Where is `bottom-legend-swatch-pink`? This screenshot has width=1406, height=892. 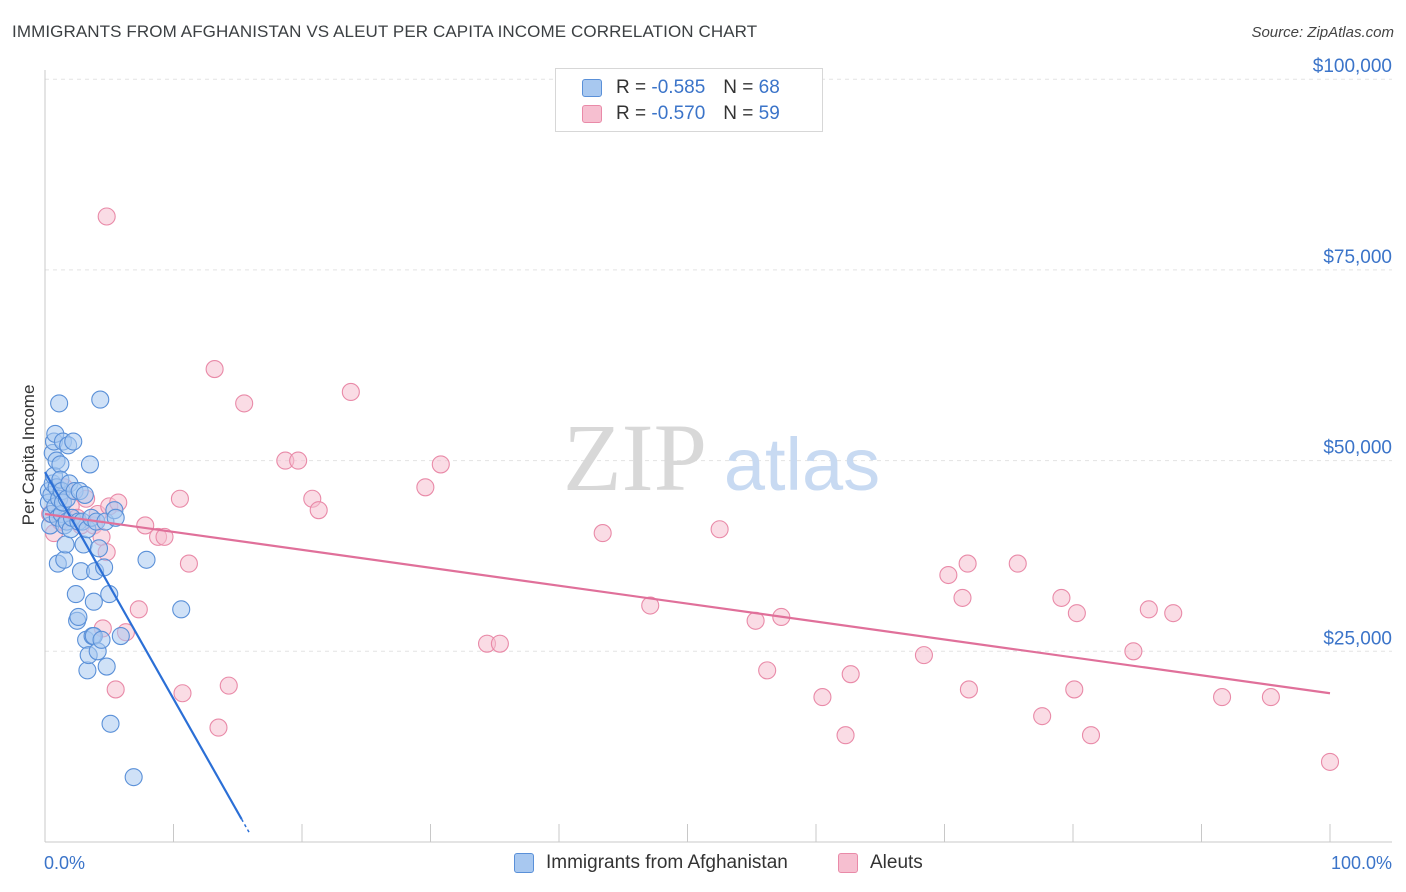 bottom-legend-swatch-pink is located at coordinates (848, 863).